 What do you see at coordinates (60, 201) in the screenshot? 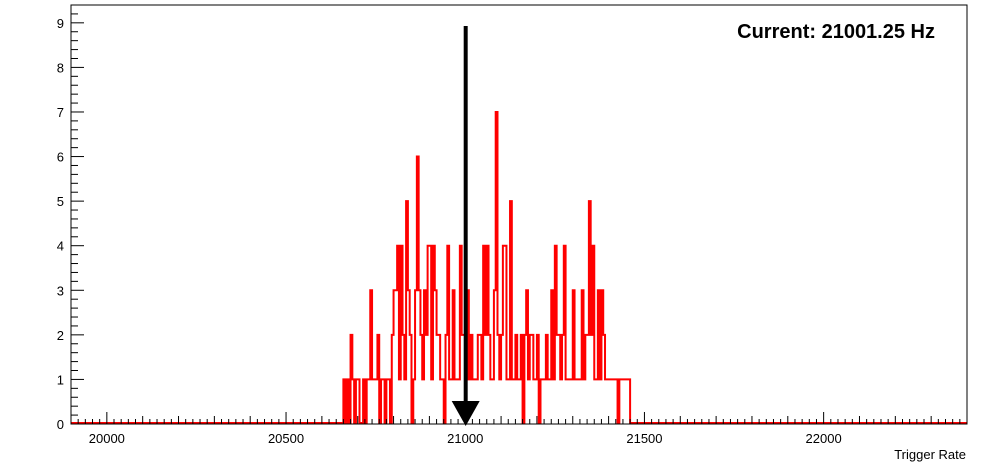
I see `y-tick-label: 5` at bounding box center [60, 201].